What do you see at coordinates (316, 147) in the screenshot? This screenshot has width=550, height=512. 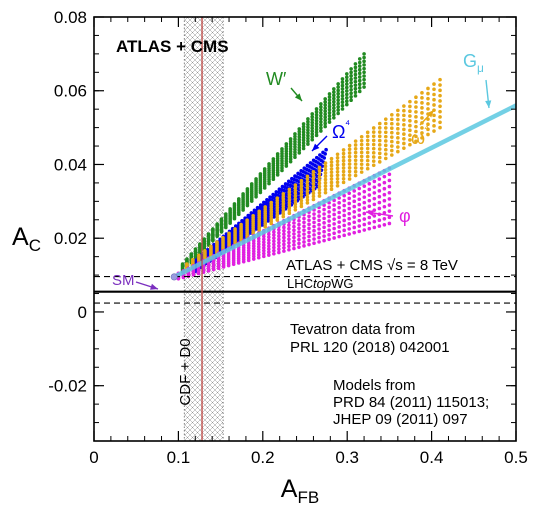 I see `omega-upper-arrow-head` at bounding box center [316, 147].